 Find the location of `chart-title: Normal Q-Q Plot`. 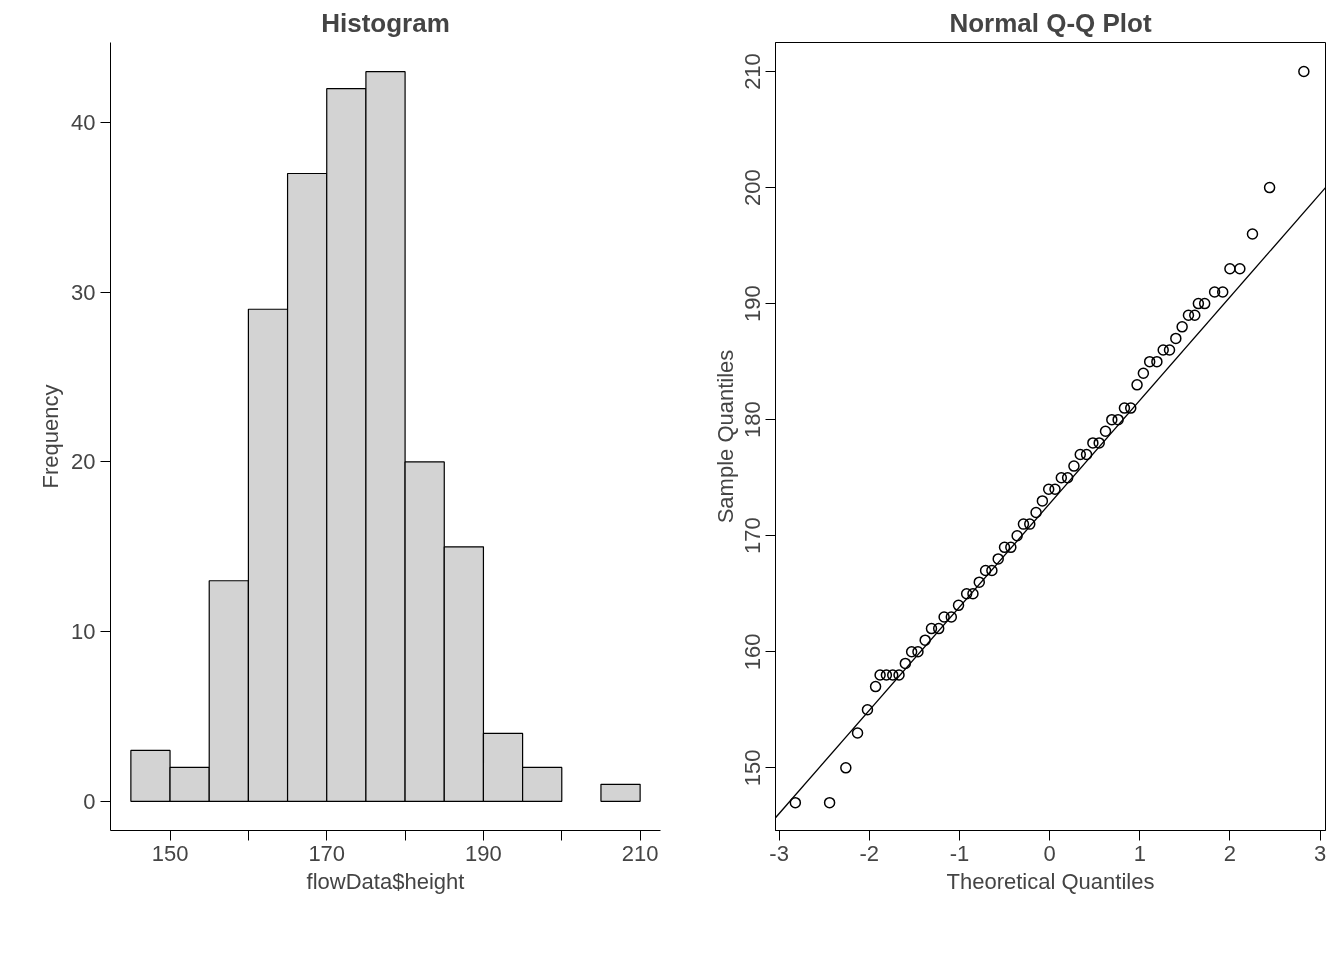

chart-title: Normal Q-Q Plot is located at coordinates (1050, 22).